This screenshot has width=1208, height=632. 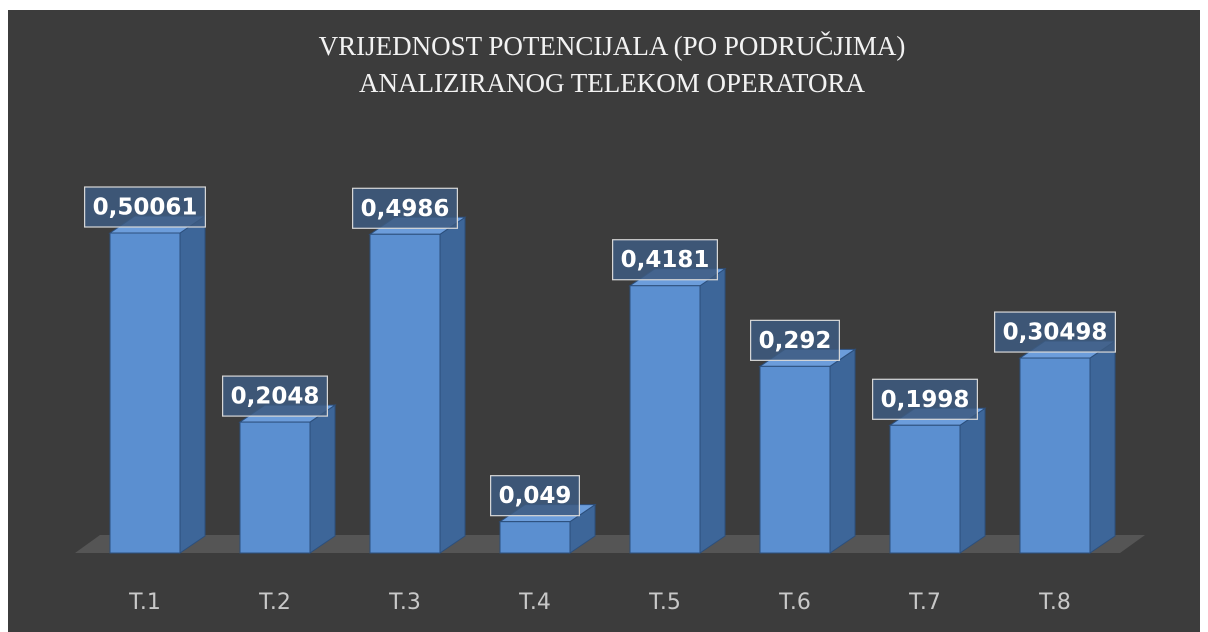 What do you see at coordinates (1054, 602) in the screenshot?
I see `x-tick-label: T.8` at bounding box center [1054, 602].